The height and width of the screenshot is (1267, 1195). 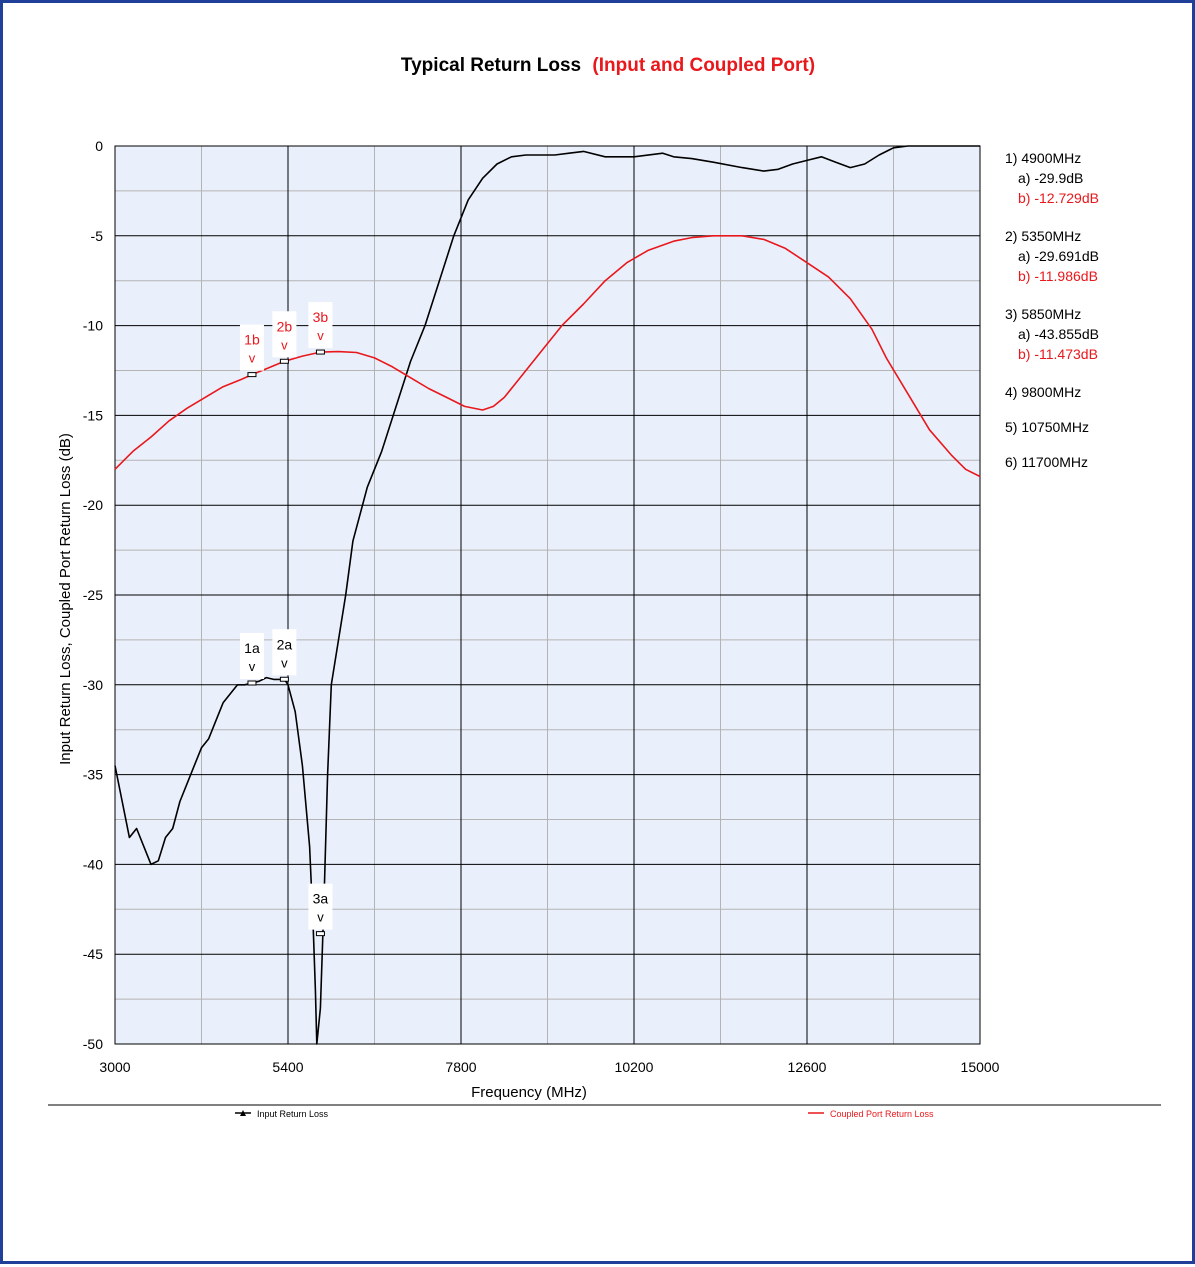 What do you see at coordinates (882, 1114) in the screenshot?
I see `legend-label: Coupled Port Return Loss` at bounding box center [882, 1114].